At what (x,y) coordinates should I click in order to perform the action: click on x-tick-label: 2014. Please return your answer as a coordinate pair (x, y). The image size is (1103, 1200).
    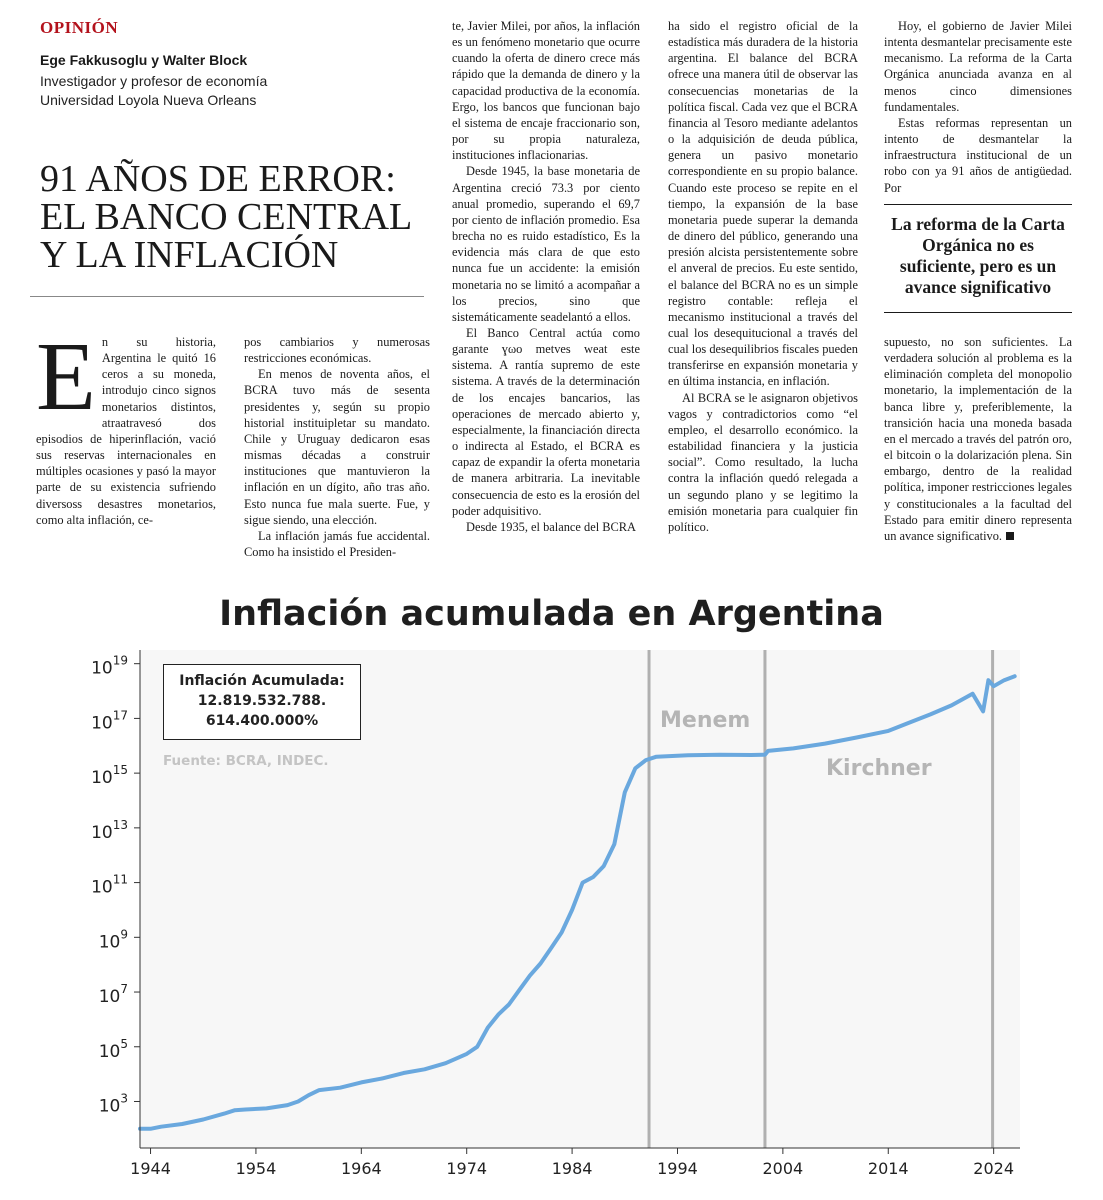
    Looking at the image, I should click on (888, 1168).